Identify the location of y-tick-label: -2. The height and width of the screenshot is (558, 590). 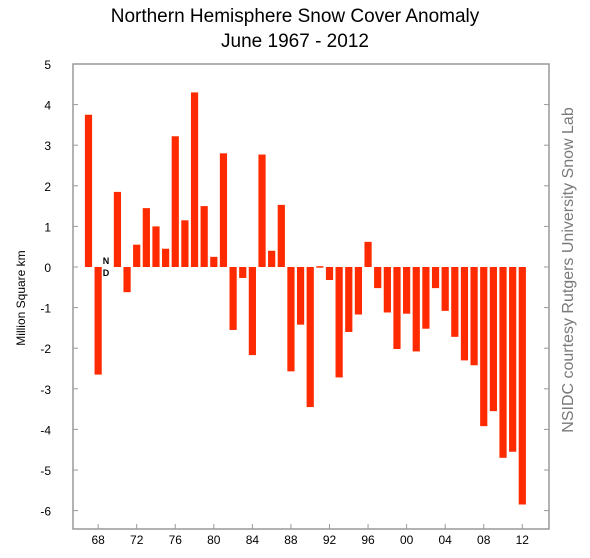
(45, 349).